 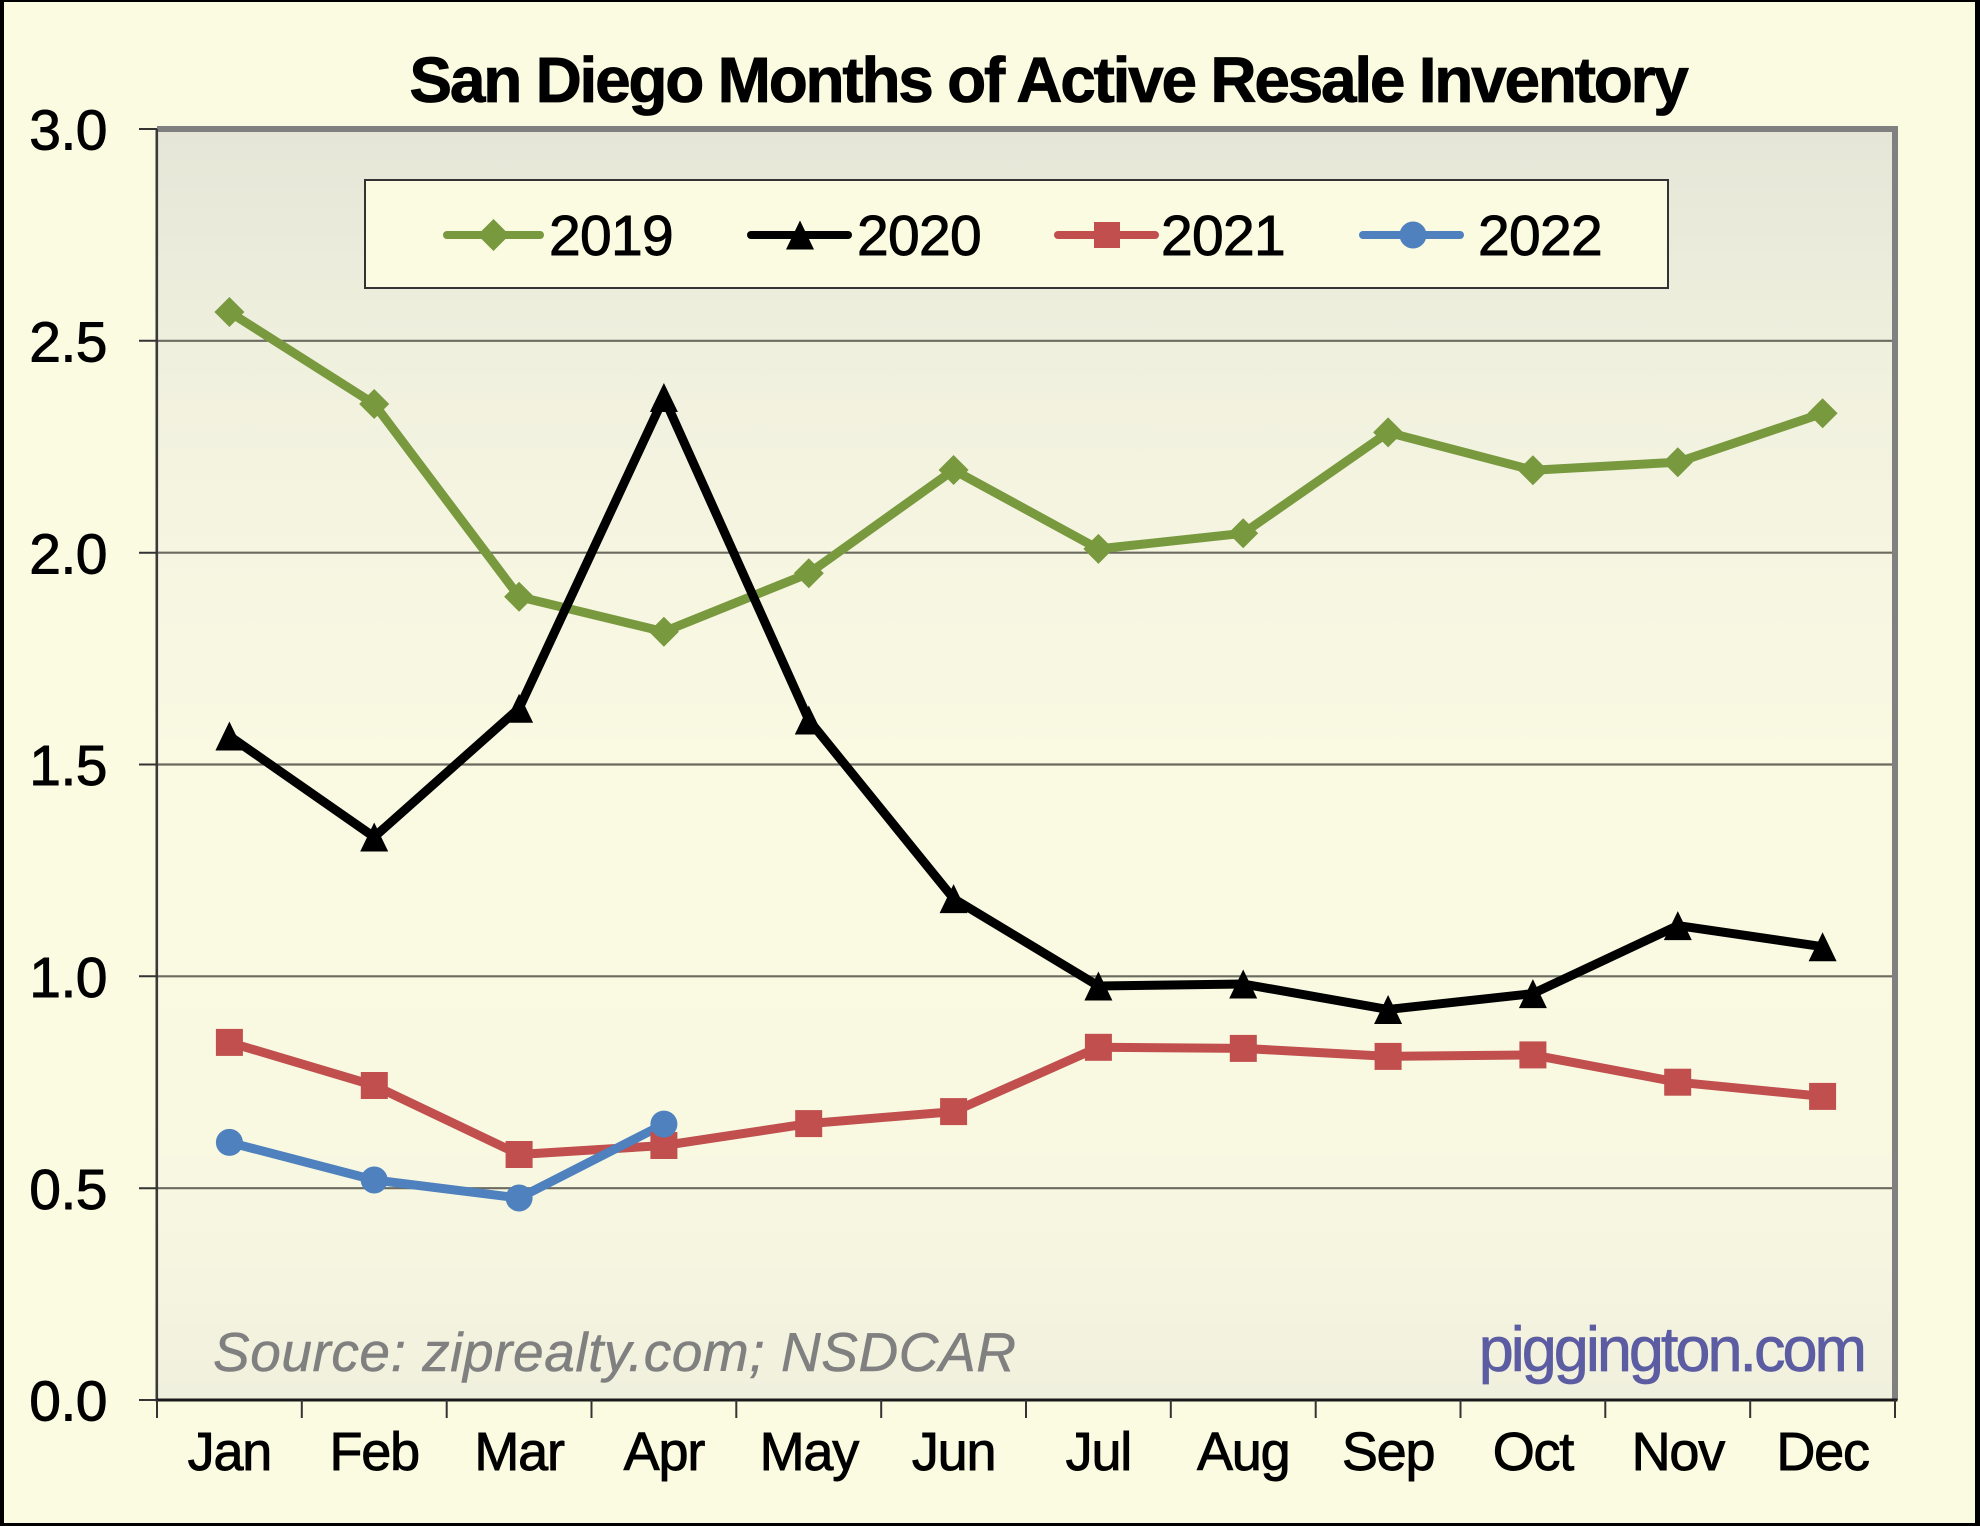 I want to click on svg-text: Mar, so click(x=519, y=1452).